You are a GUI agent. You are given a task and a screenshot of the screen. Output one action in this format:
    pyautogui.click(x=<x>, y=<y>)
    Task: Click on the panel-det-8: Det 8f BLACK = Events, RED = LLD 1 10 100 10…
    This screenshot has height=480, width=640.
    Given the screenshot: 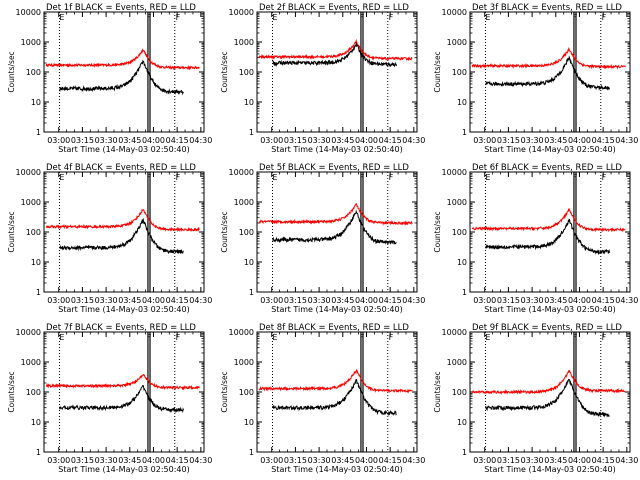 What is the action you would take?
    pyautogui.click(x=322, y=398)
    